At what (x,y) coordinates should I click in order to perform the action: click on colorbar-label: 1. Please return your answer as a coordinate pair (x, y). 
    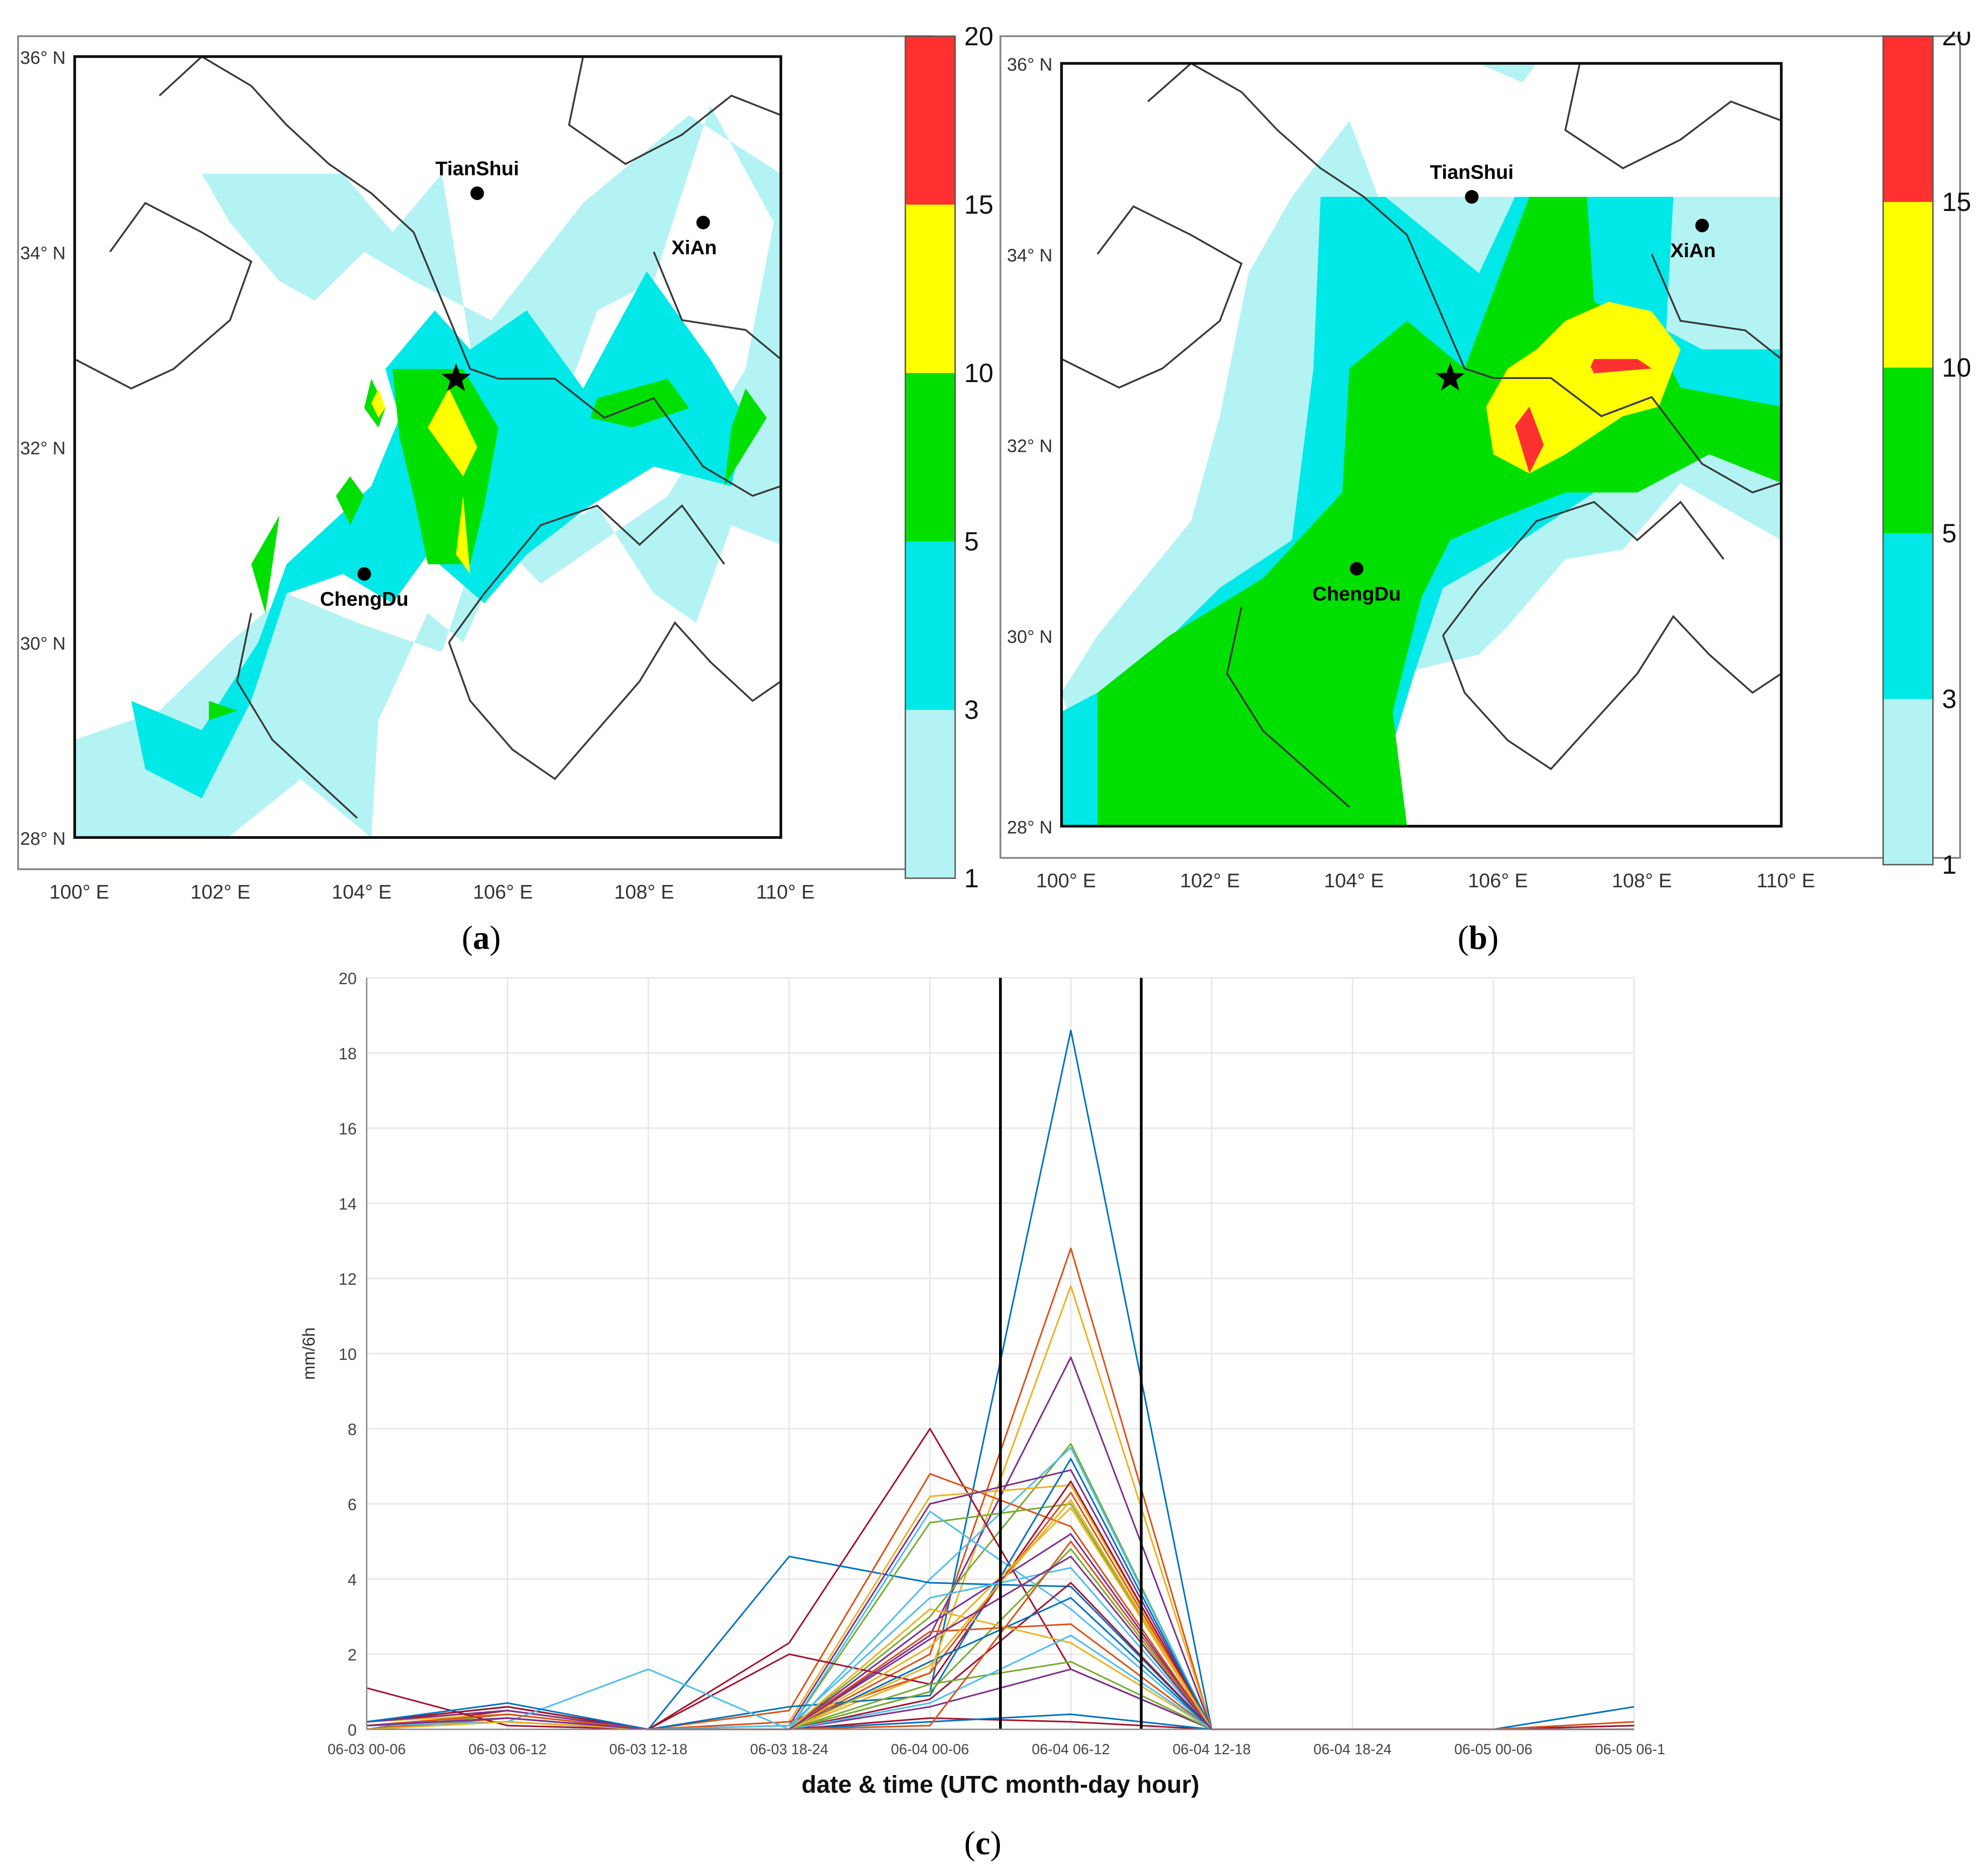
    Looking at the image, I should click on (1949, 865).